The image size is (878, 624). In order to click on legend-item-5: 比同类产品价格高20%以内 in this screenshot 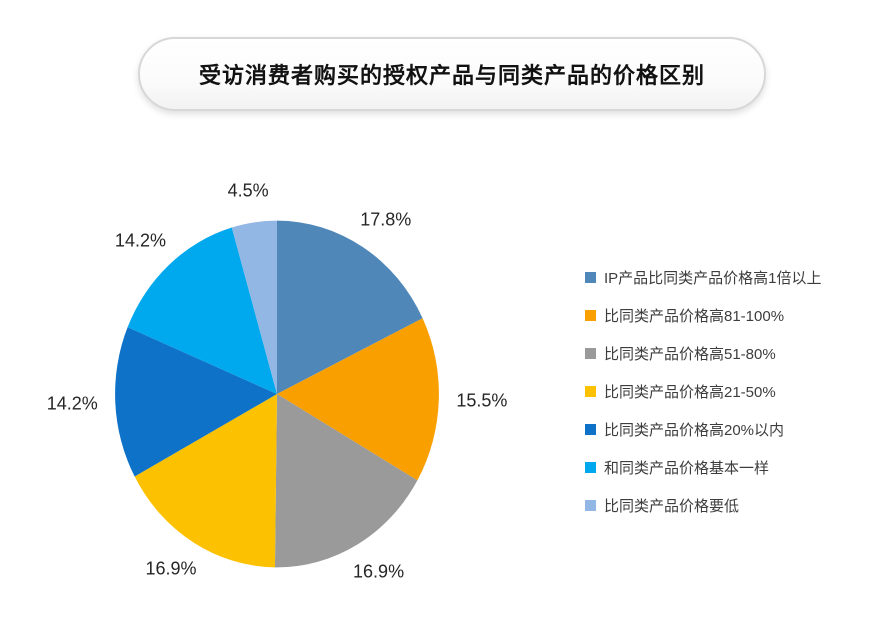, I will do `click(703, 429)`.